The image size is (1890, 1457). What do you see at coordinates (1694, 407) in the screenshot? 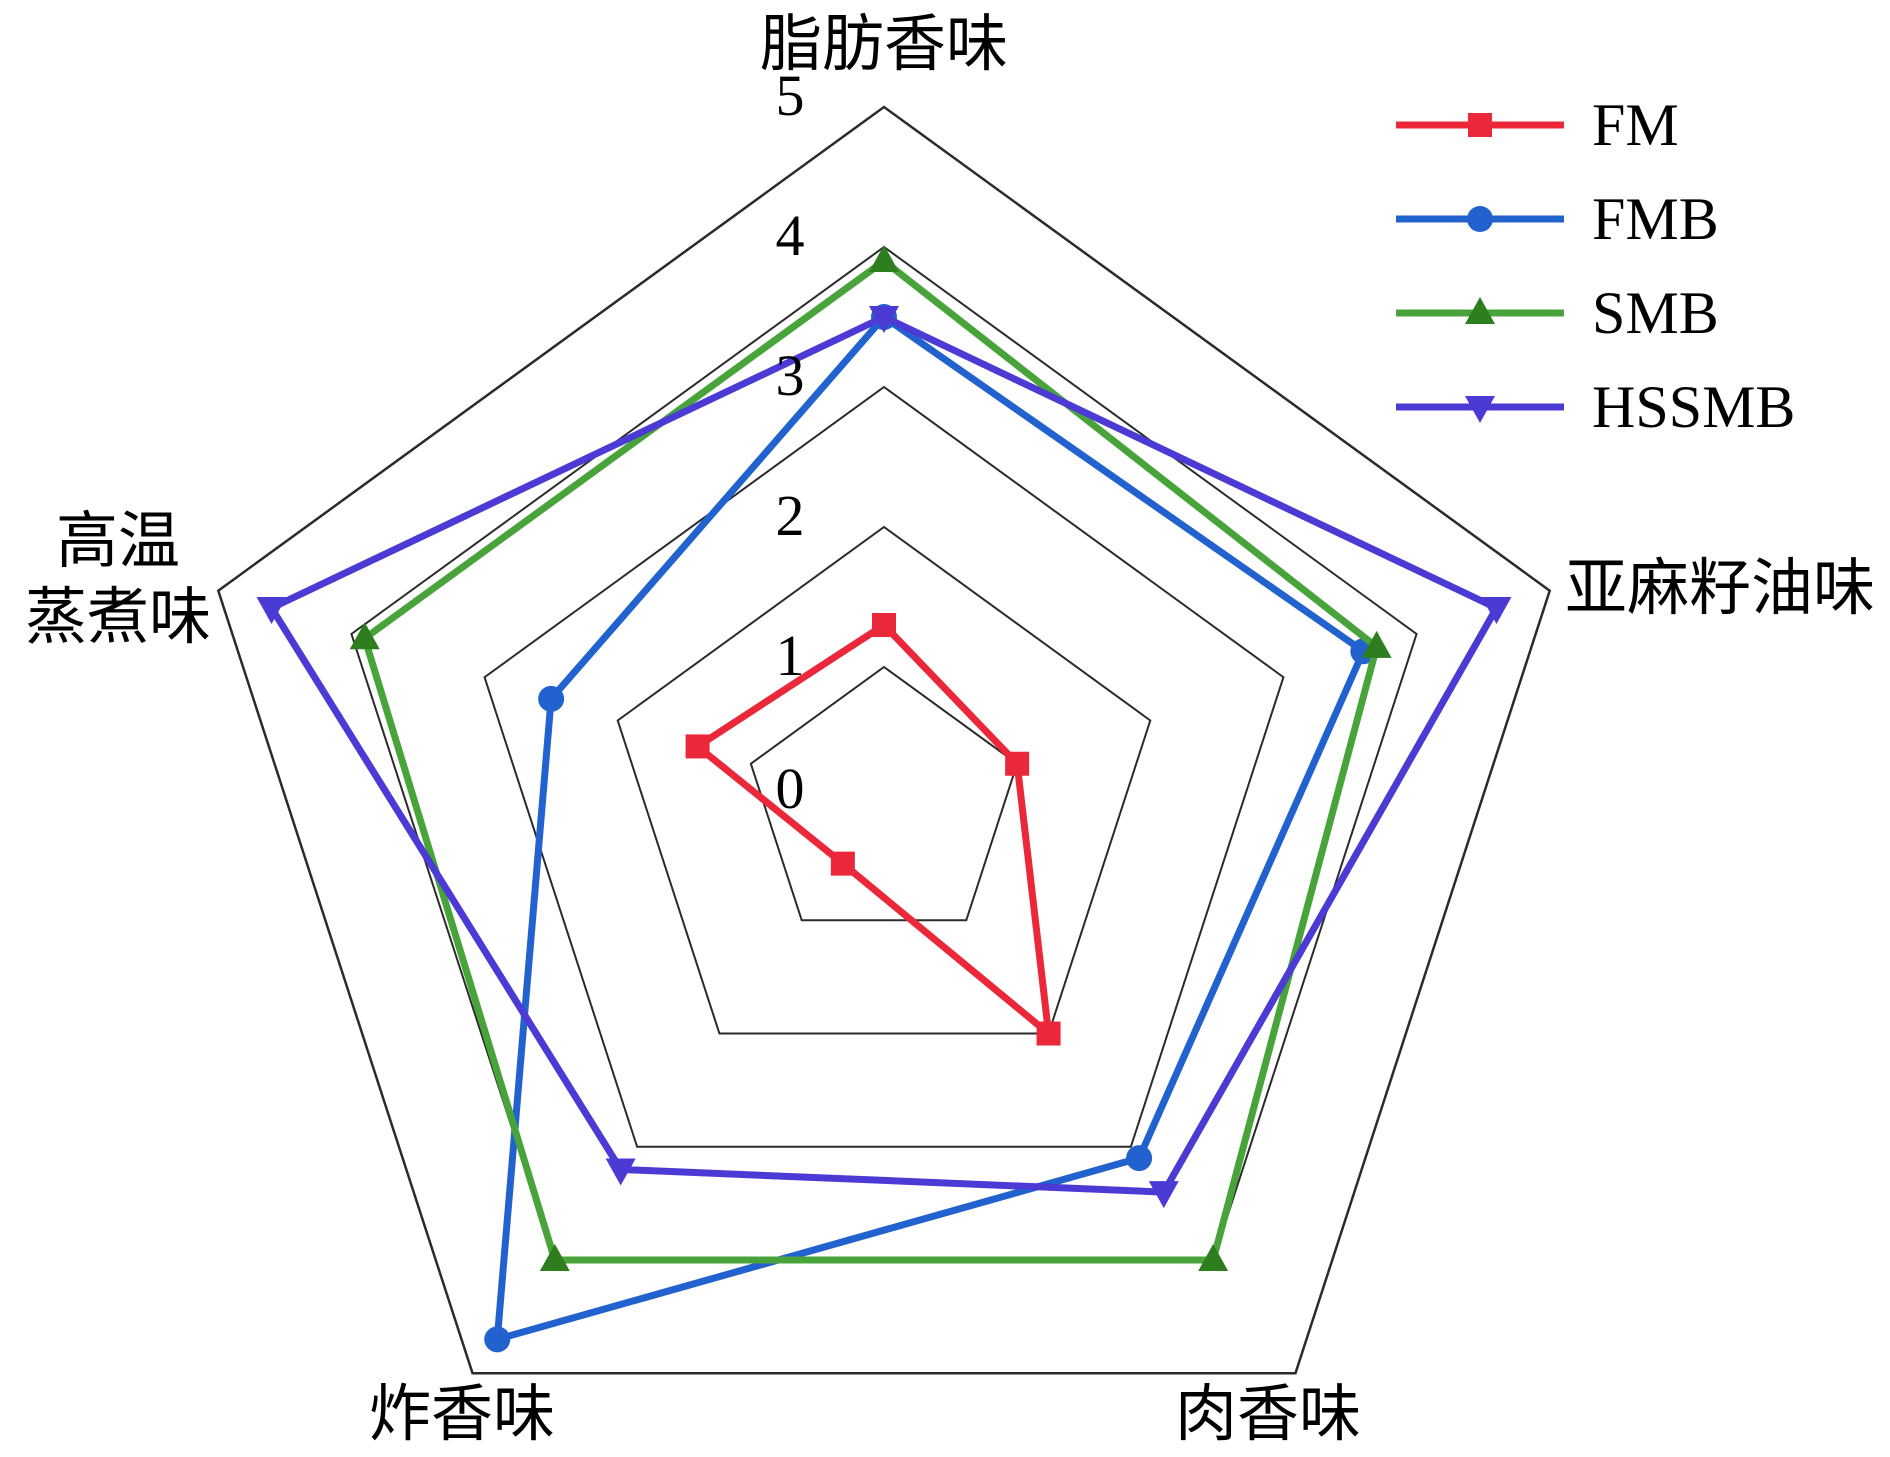
I see `legend-label-hssmb: HSSMB` at bounding box center [1694, 407].